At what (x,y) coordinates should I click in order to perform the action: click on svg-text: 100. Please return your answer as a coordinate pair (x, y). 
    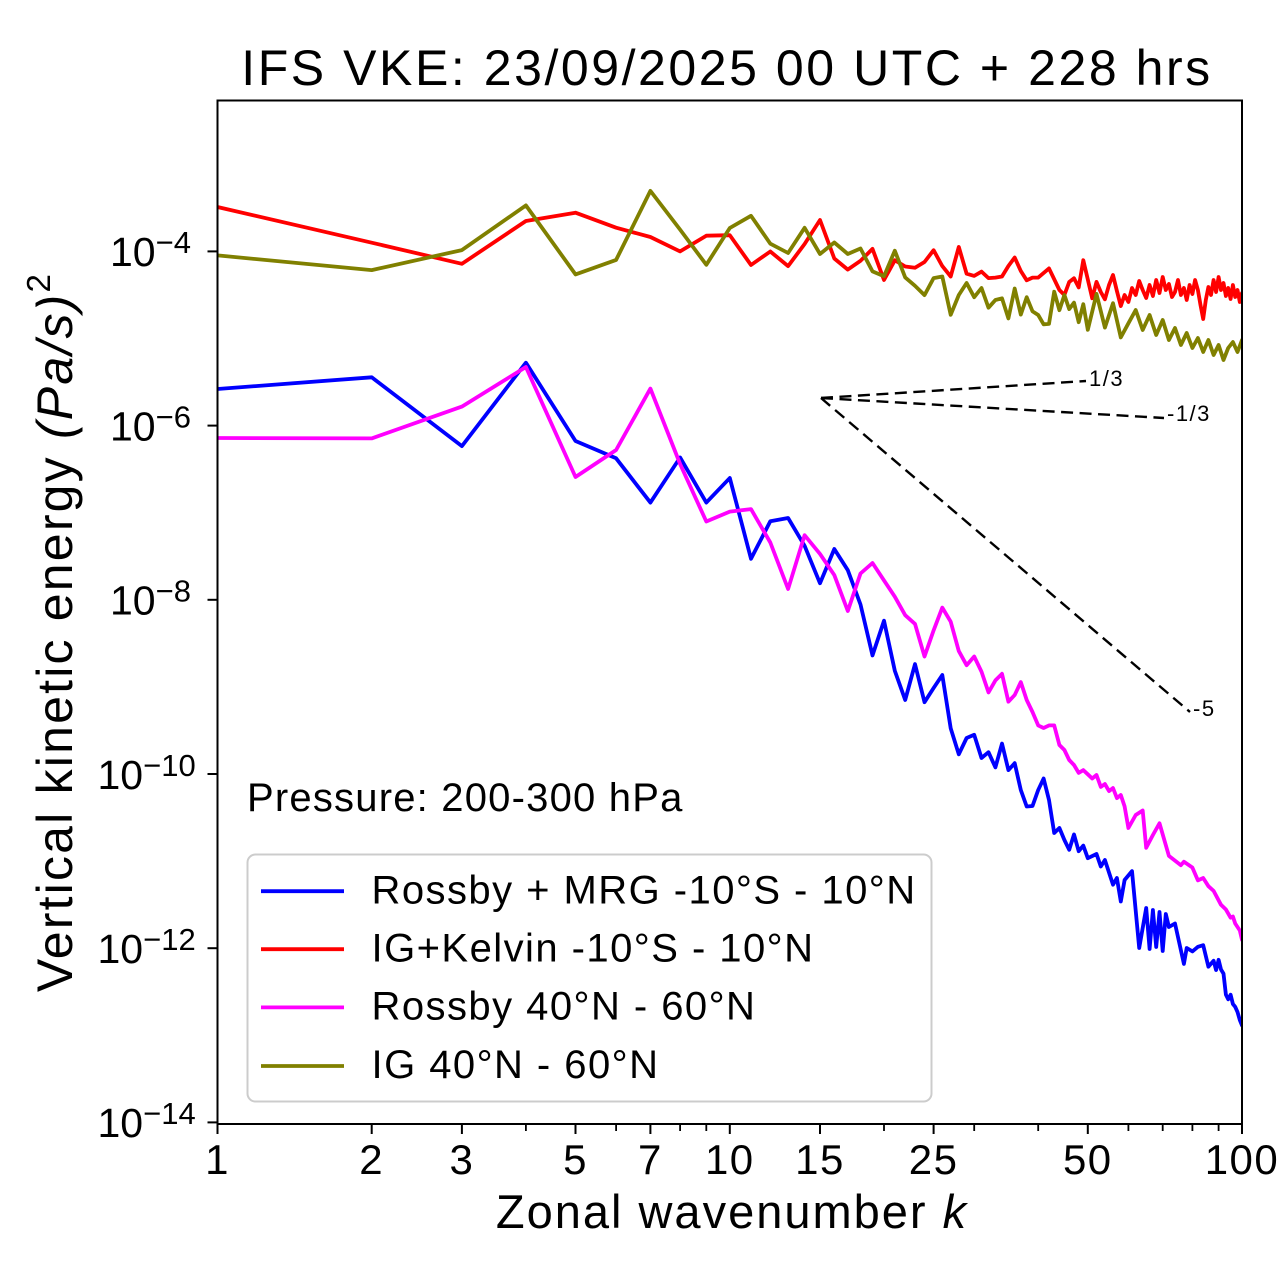
    Looking at the image, I should click on (1242, 1159).